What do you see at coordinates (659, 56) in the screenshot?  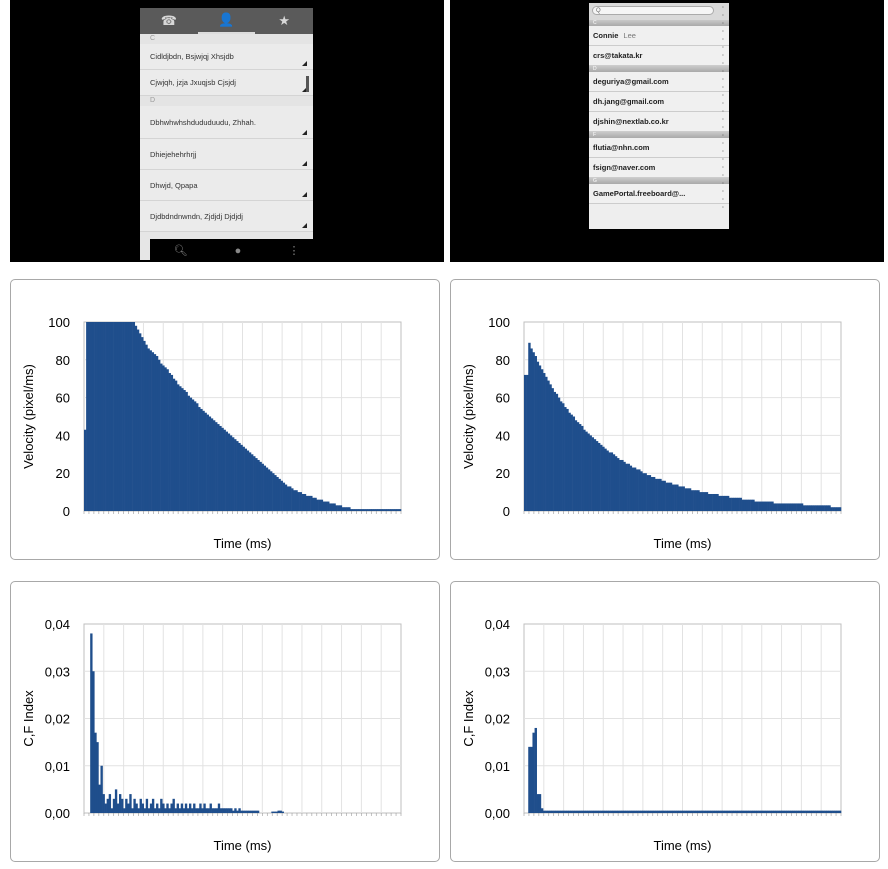 I see `contact-item: crs@takata.kr` at bounding box center [659, 56].